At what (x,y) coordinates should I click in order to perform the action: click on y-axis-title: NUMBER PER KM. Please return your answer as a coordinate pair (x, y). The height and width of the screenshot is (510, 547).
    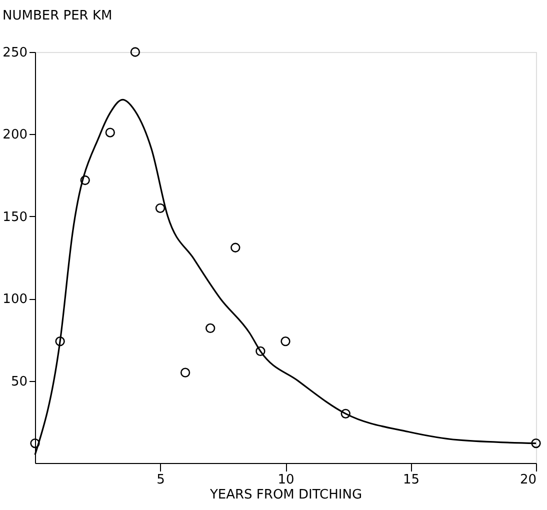
    Looking at the image, I should click on (57, 16).